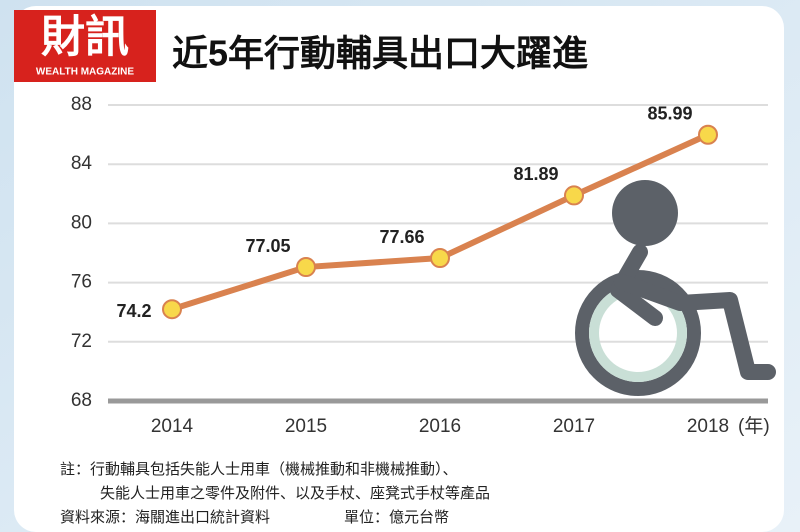  Describe the element at coordinates (267, 246) in the screenshot. I see `data-label: 77.05` at that location.